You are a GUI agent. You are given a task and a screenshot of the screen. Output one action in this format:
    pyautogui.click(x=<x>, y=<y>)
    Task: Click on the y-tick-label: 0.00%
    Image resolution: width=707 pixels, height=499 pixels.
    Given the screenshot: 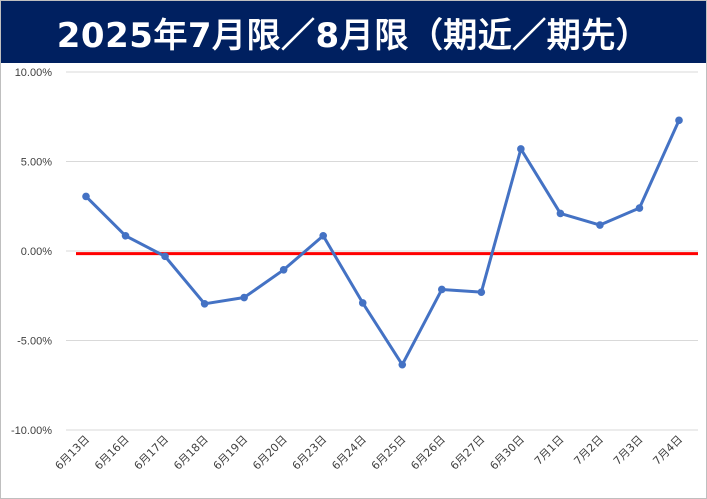 What is the action you would take?
    pyautogui.click(x=36, y=252)
    